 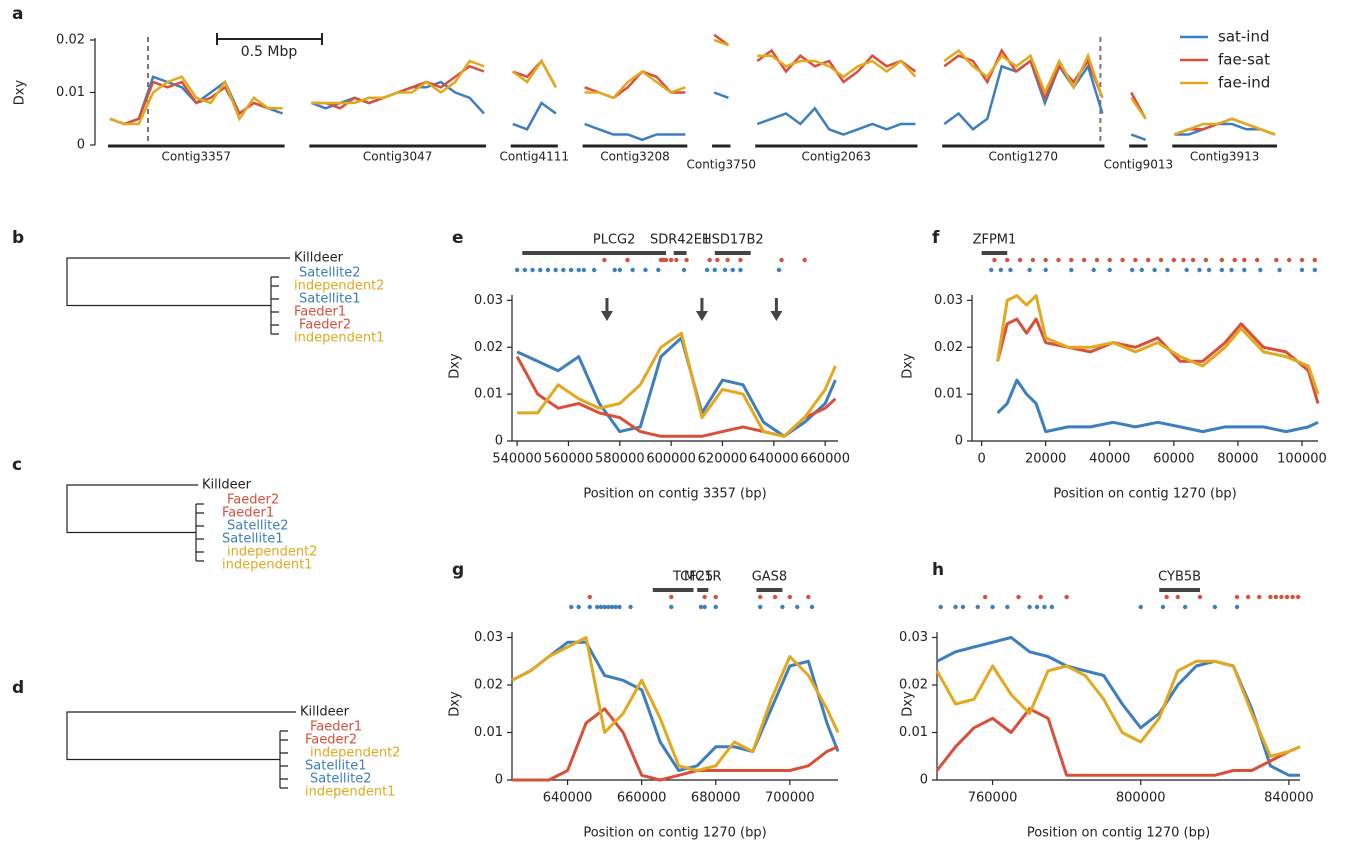 What do you see at coordinates (1302, 459) in the screenshot?
I see `x-tick-label: 100000` at bounding box center [1302, 459].